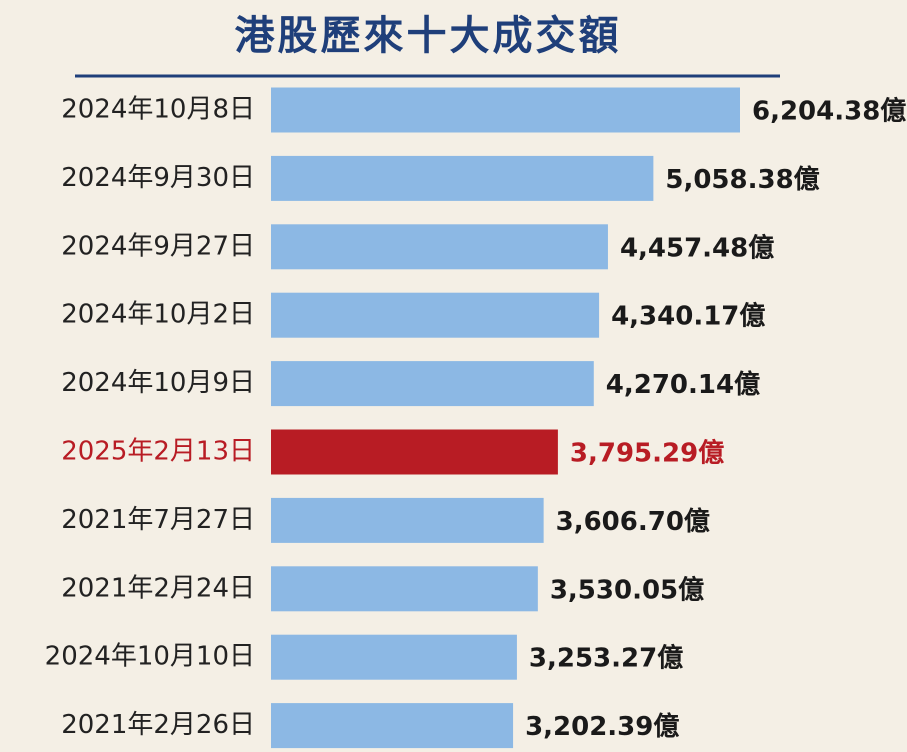  I want to click on category-label: 2024年9月27日, so click(158, 246).